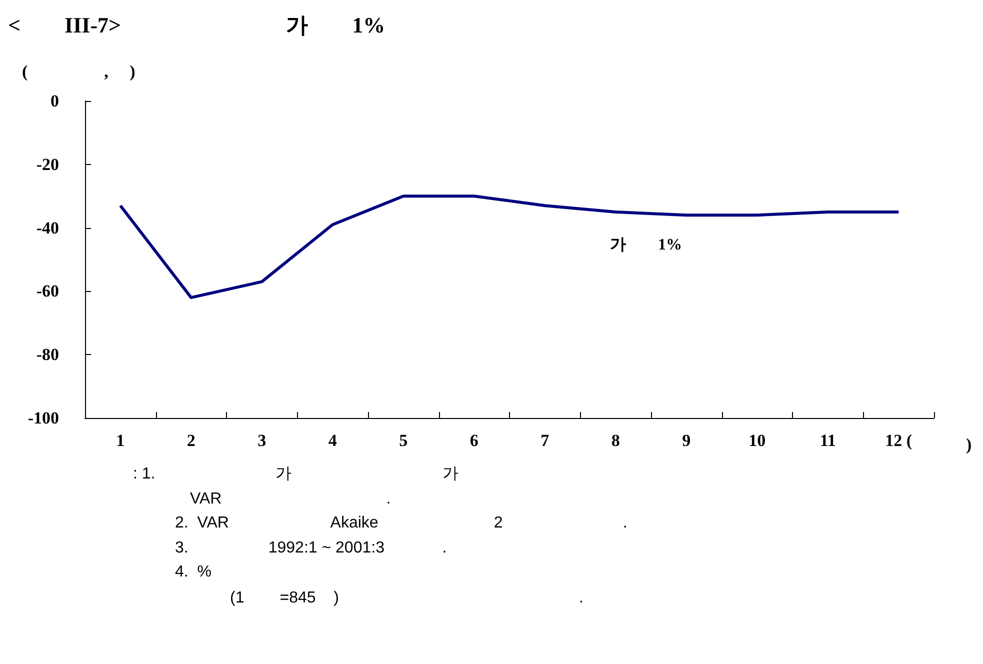 This screenshot has width=983, height=664. Describe the element at coordinates (474, 440) in the screenshot. I see `x-tick-label: 6` at that location.